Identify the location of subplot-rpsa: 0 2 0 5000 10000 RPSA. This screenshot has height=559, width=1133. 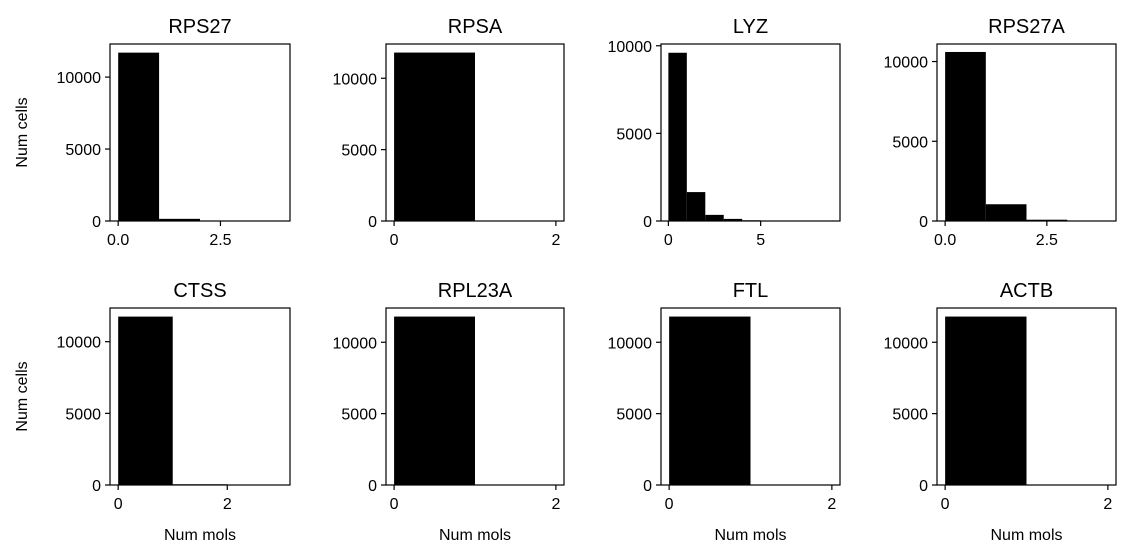
(449, 132).